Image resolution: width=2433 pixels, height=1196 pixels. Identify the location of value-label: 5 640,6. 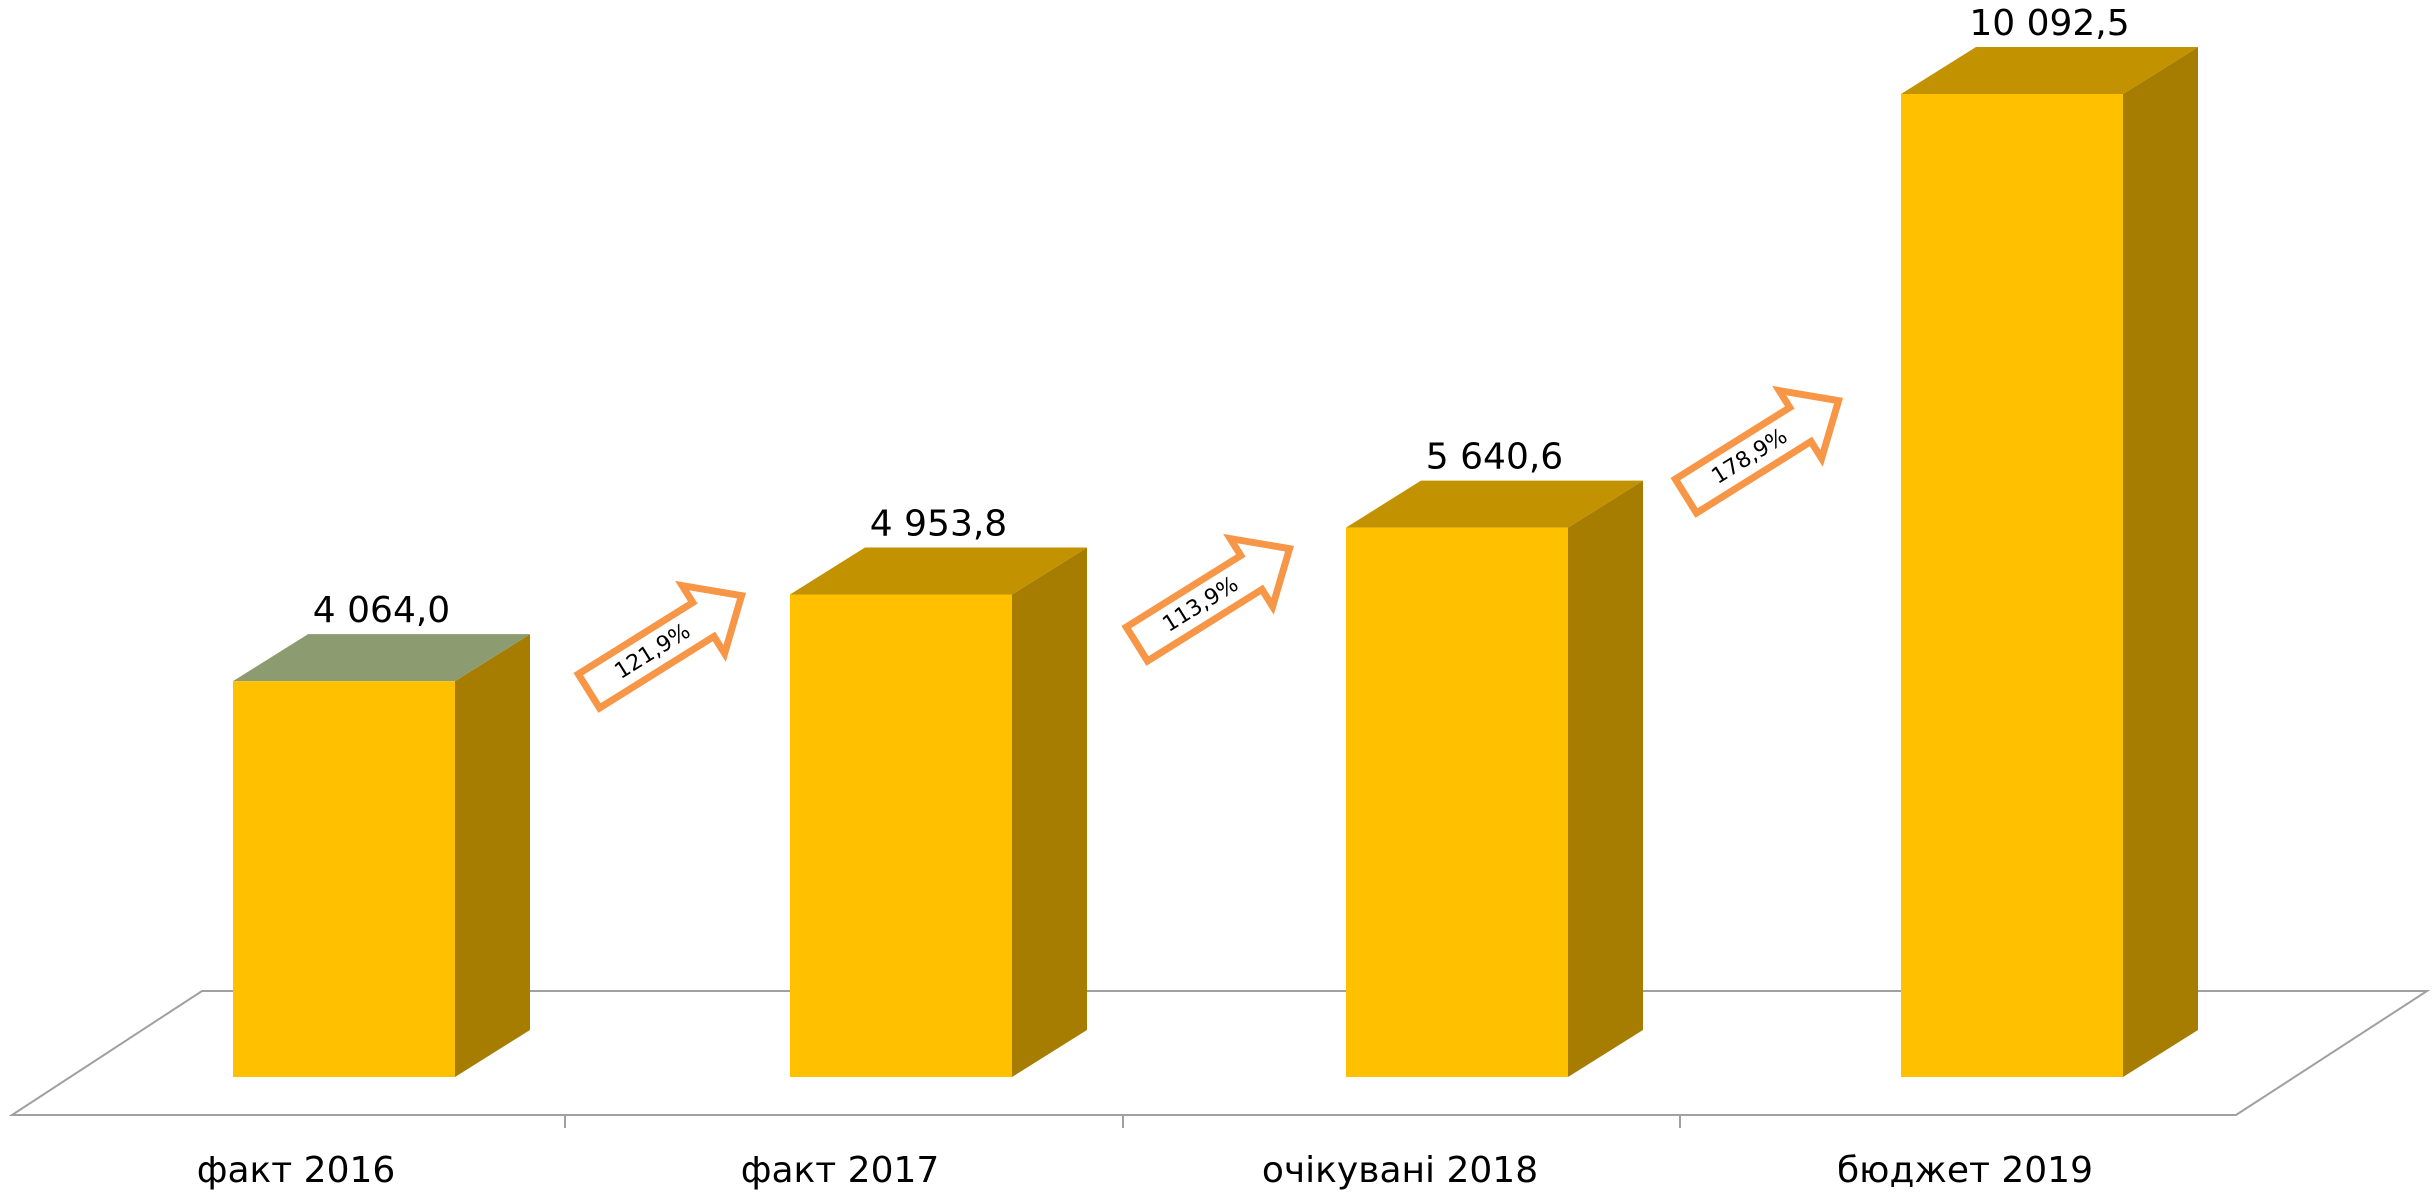
(1494, 457).